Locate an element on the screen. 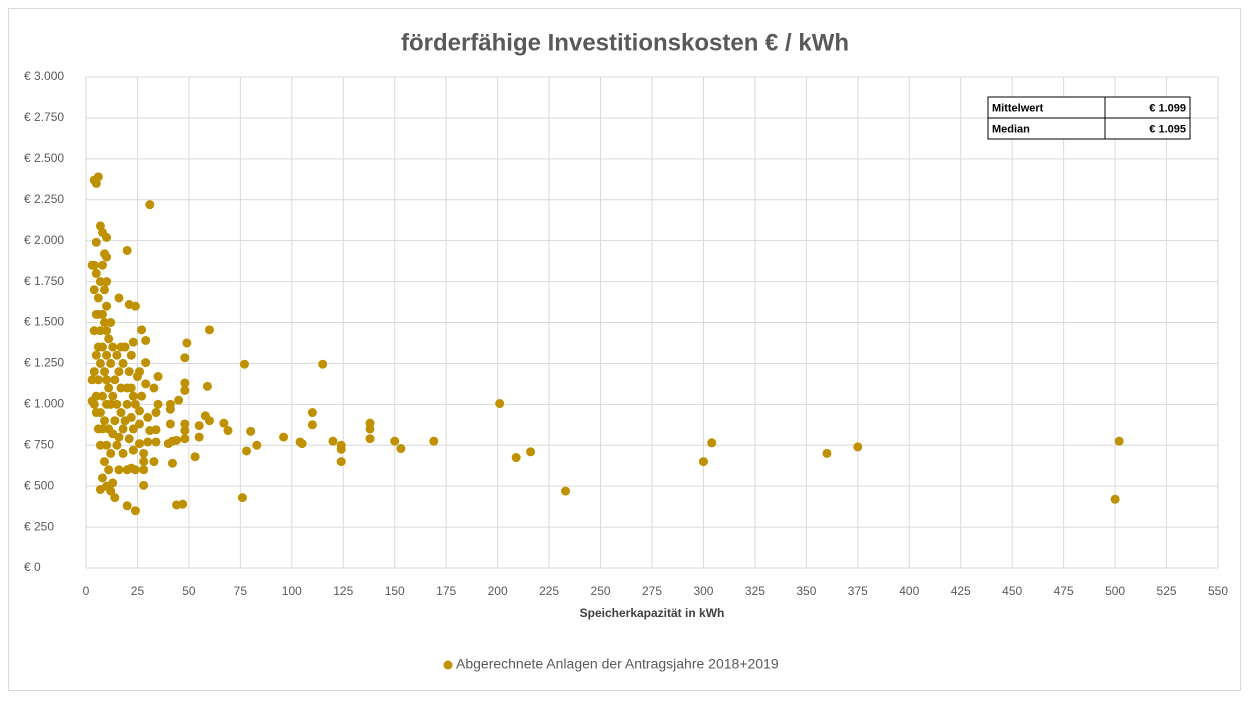 This screenshot has height=709, width=1250. y-tick-label: € 500 is located at coordinates (39, 485).